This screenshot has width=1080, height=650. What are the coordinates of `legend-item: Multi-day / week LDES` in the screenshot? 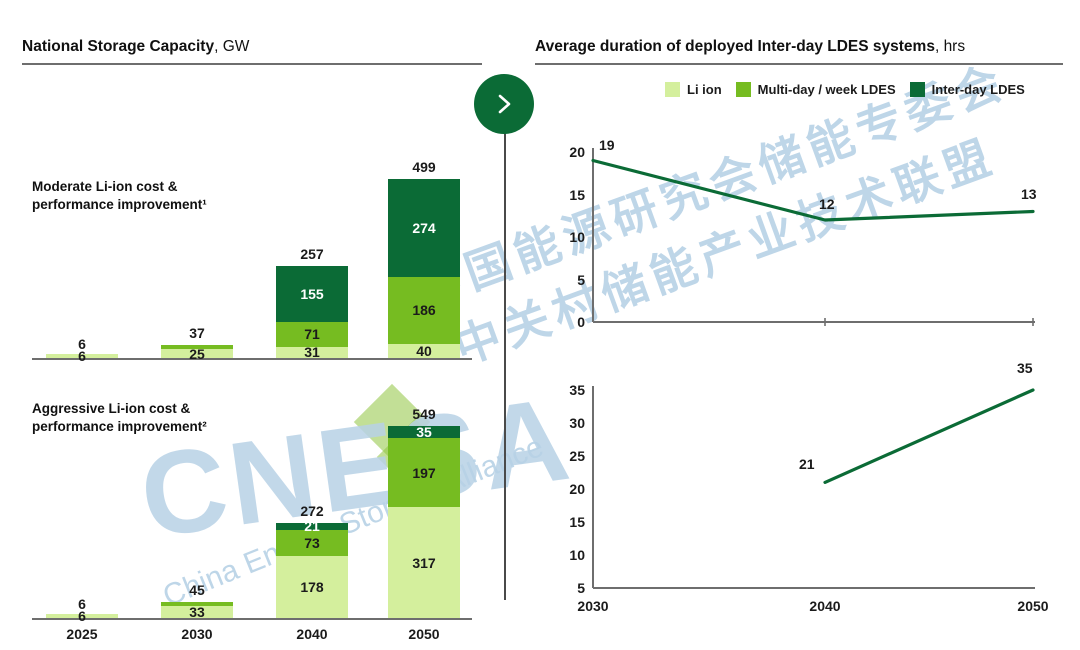 It's located at (815, 89).